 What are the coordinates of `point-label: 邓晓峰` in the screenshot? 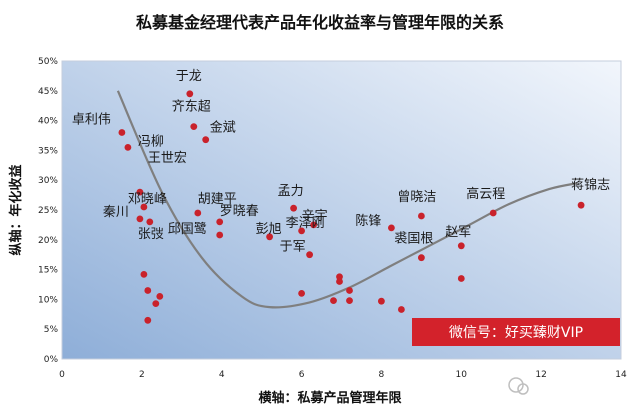 It's located at (147, 199).